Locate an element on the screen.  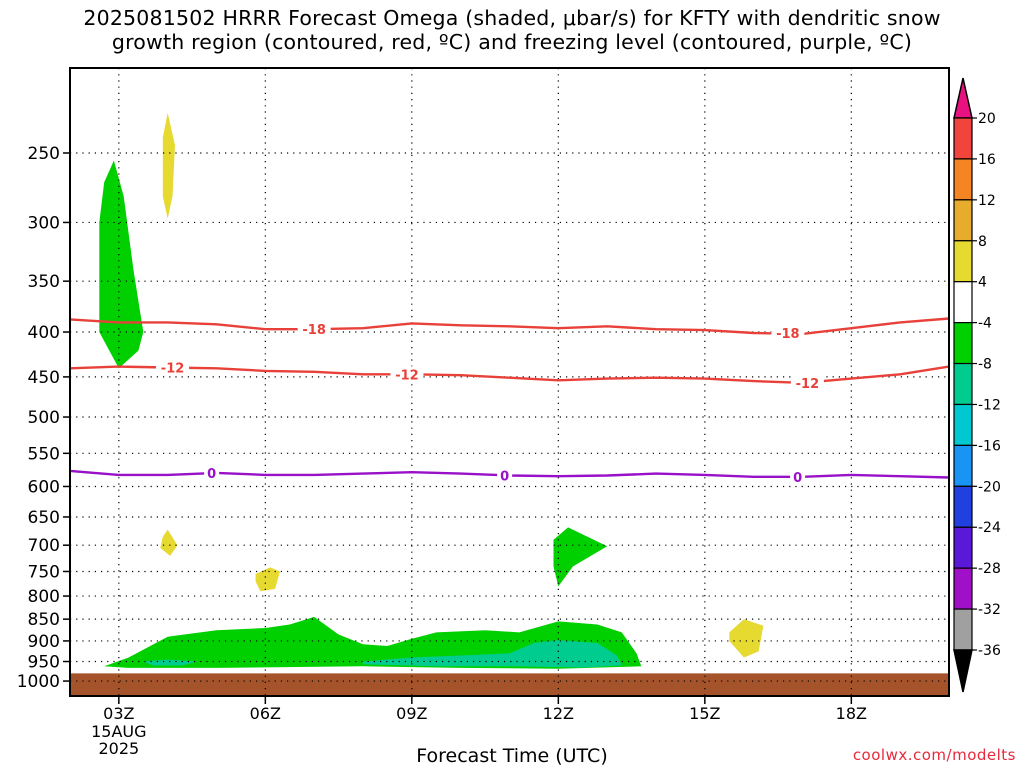
colorbar-label-13: -36 is located at coordinates (989, 651).